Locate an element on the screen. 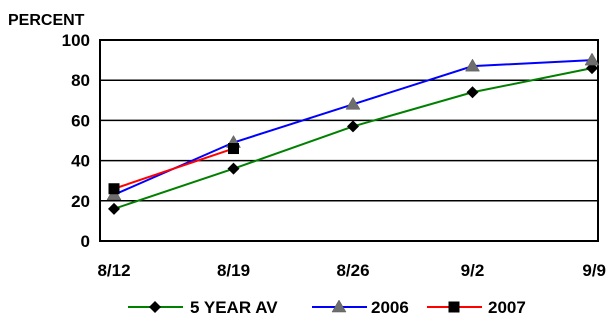 This screenshot has height=320, width=608. legend-item: 2007 is located at coordinates (476, 307).